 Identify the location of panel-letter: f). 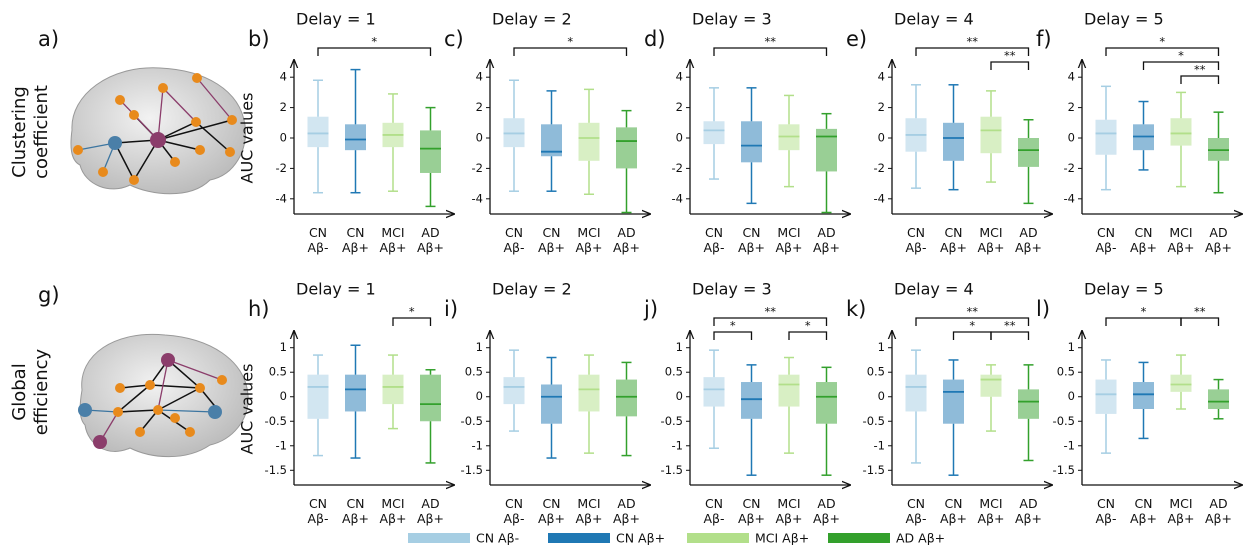
(1044, 39).